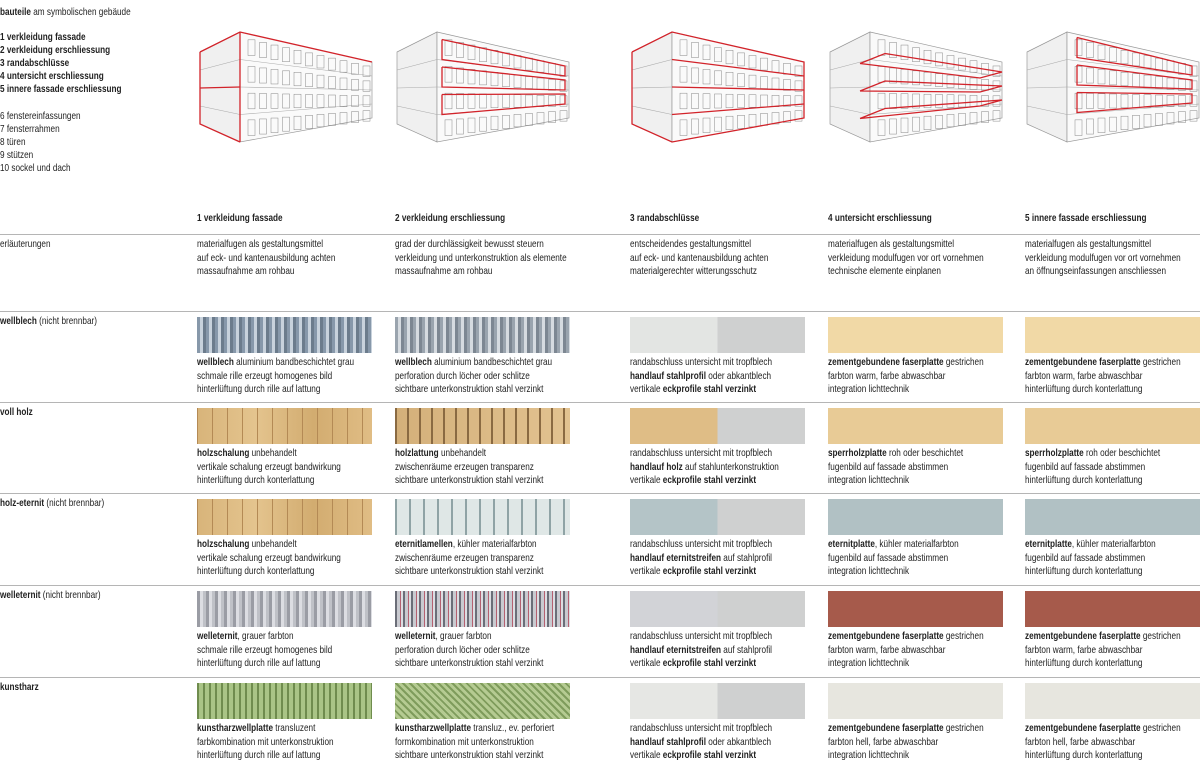  I want to click on bold-text: bauteile, so click(15, 12).